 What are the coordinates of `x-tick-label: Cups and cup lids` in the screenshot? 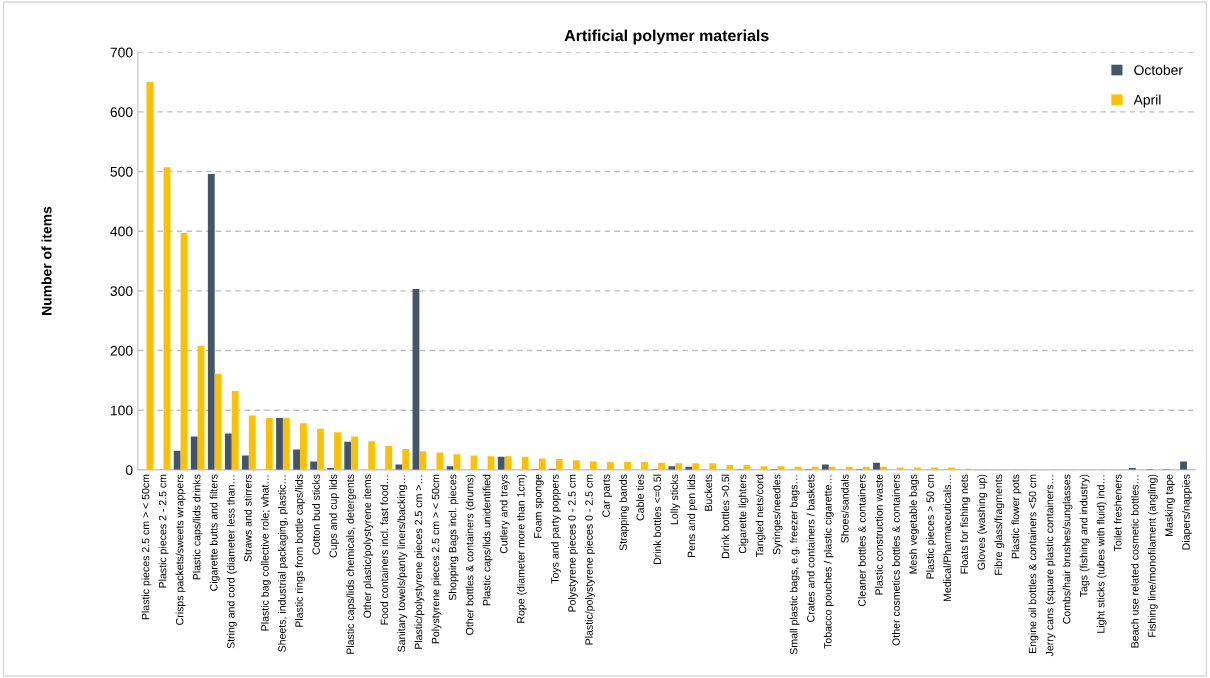 It's located at (334, 516).